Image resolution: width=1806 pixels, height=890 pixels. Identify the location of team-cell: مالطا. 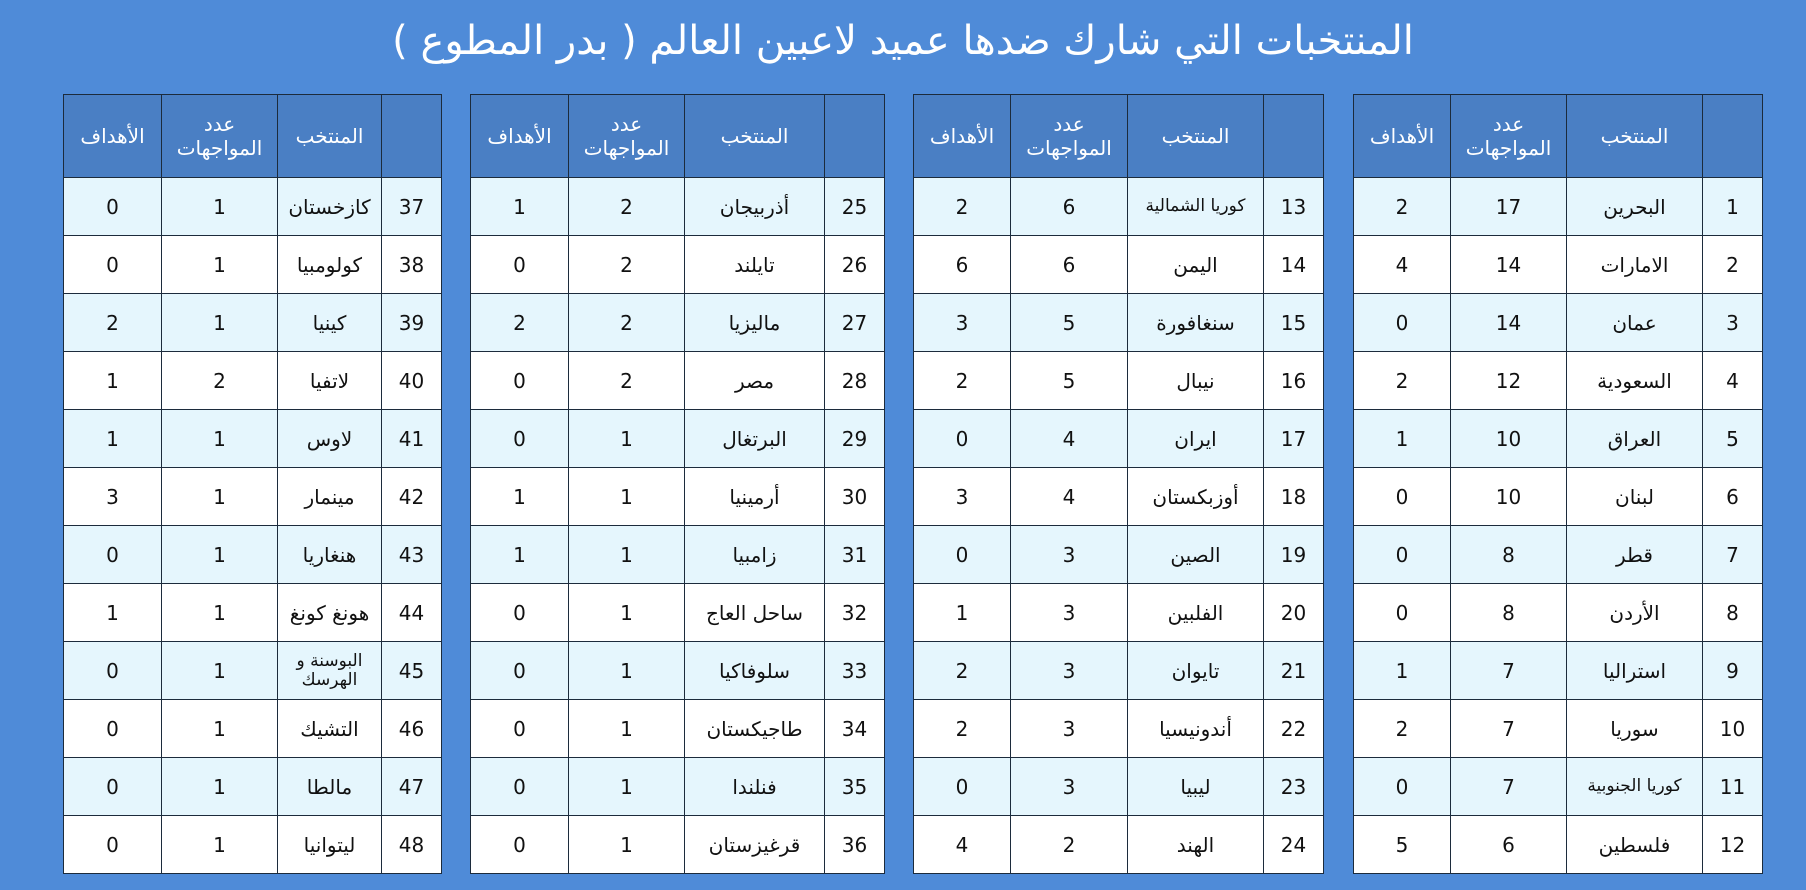
(329, 786).